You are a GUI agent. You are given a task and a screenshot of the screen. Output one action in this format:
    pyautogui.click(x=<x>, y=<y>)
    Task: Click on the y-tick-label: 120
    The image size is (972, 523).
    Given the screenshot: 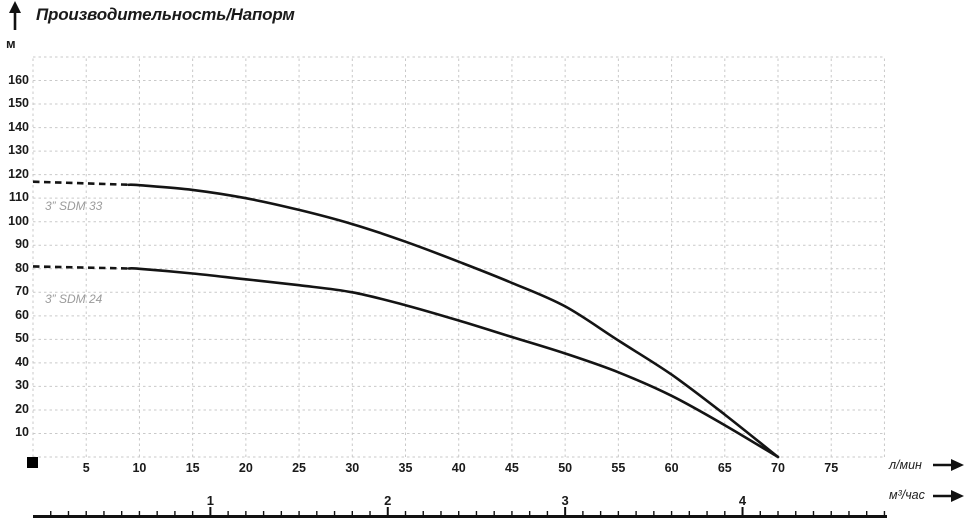 What is the action you would take?
    pyautogui.click(x=18, y=173)
    